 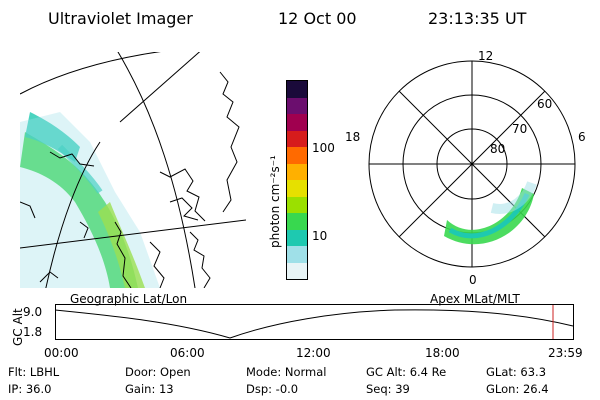 What do you see at coordinates (313, 353) in the screenshot?
I see `x-tick-1200: 12:00` at bounding box center [313, 353].